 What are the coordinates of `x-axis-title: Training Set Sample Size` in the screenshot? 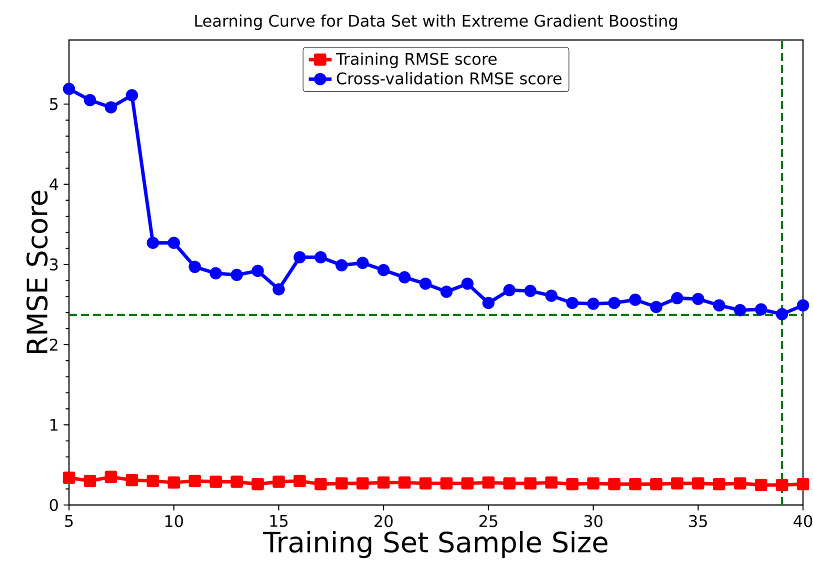 It's located at (435, 544).